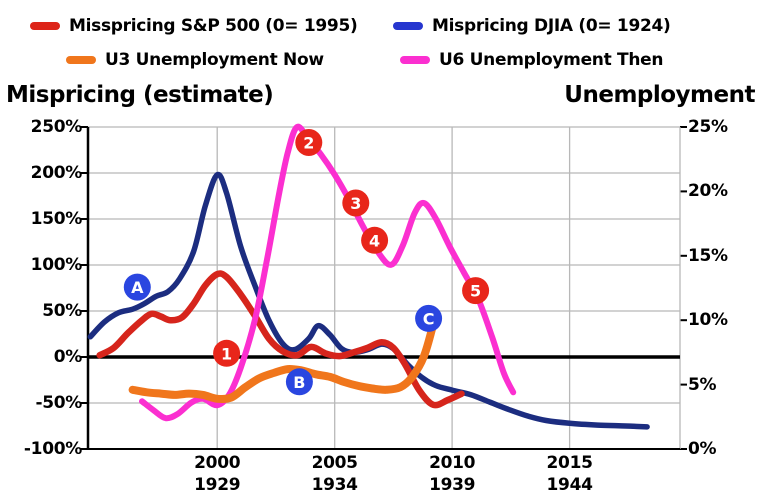  What do you see at coordinates (452, 463) in the screenshot?
I see `x-axis-tick-label-now: 2010` at bounding box center [452, 463].